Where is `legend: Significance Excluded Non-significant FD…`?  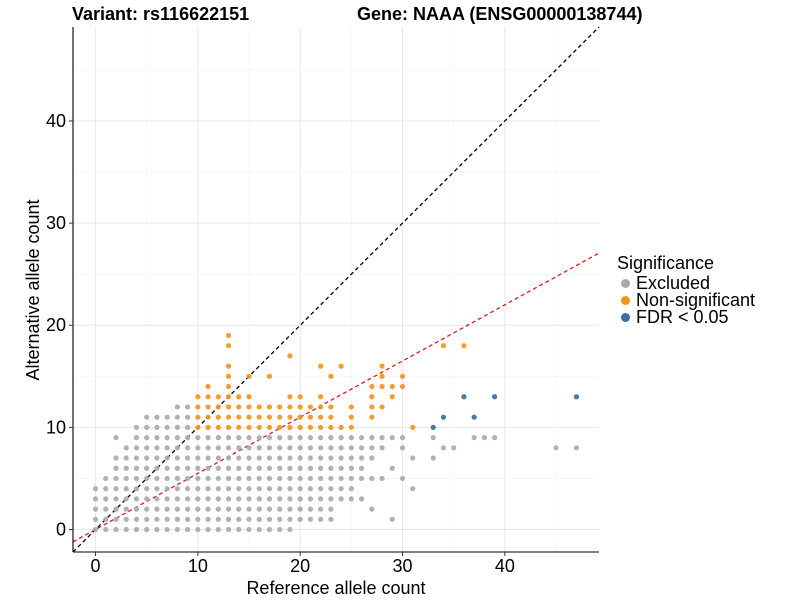
legend: Significance Excluded Non-significant FD… is located at coordinates (686, 290).